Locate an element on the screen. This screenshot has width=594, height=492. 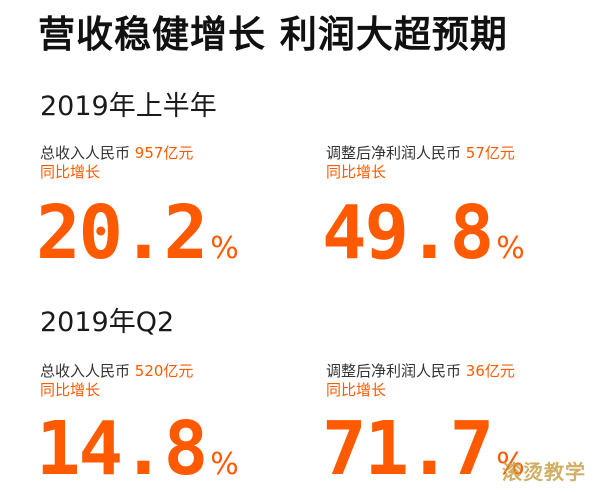
growth-value-profit-h1: 49.8% is located at coordinates (423, 233).